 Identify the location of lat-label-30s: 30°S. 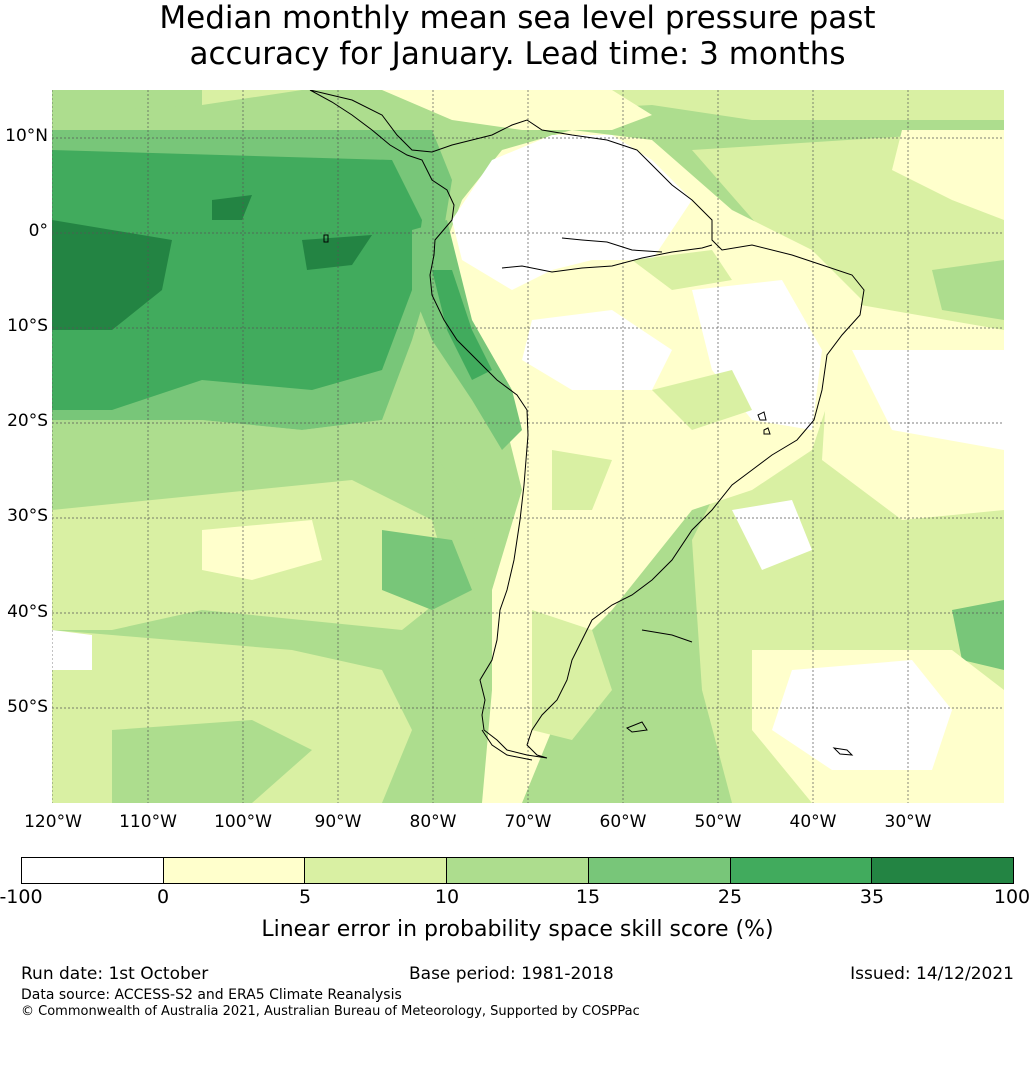
(27, 516).